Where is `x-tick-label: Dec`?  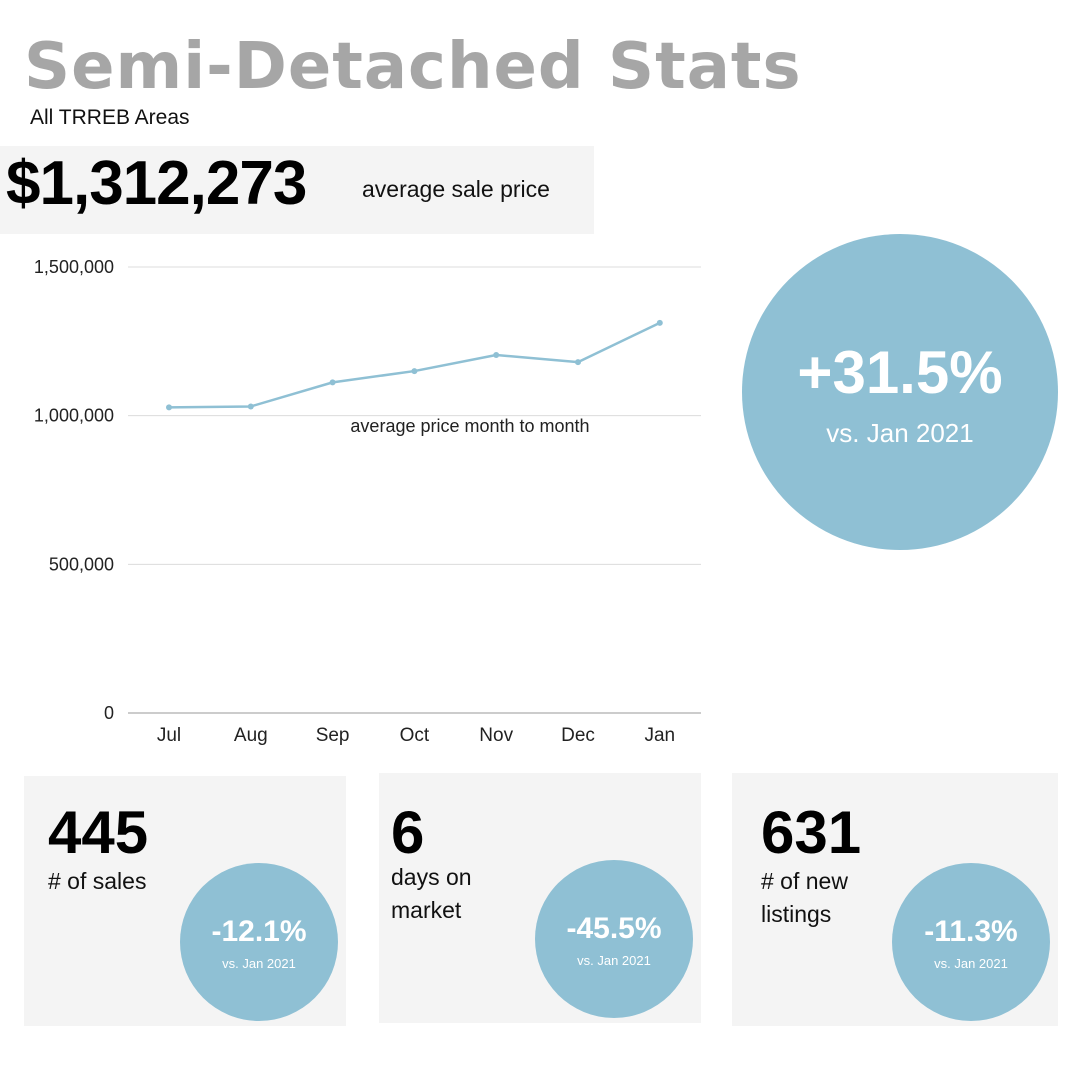 x-tick-label: Dec is located at coordinates (578, 735).